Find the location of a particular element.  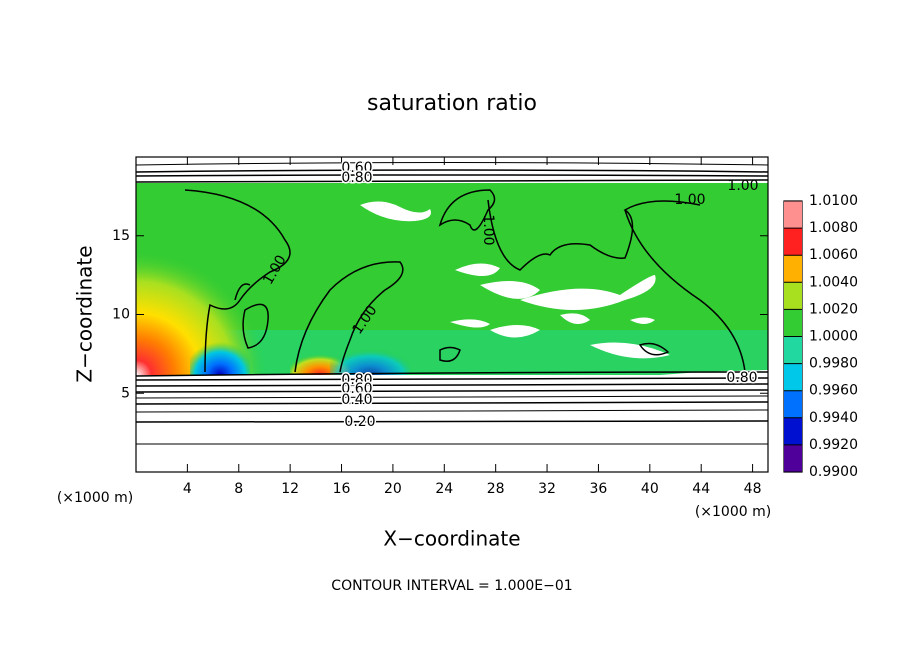

colorbar-tick-label: 1.0000 is located at coordinates (833, 337).